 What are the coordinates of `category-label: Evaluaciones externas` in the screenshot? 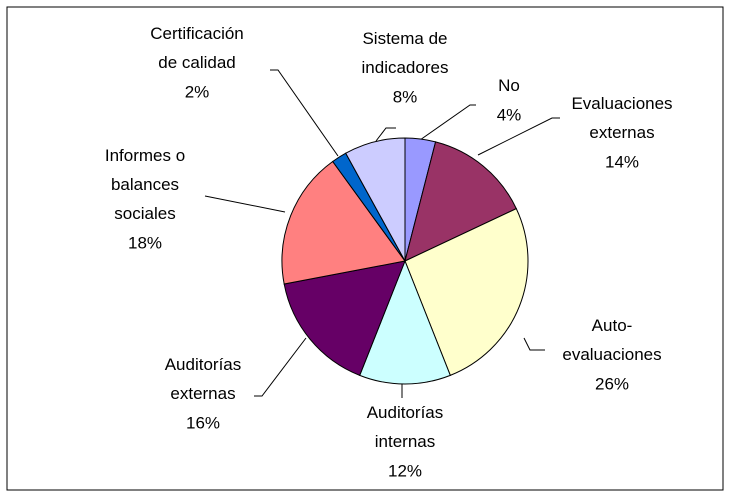 It's located at (621, 118).